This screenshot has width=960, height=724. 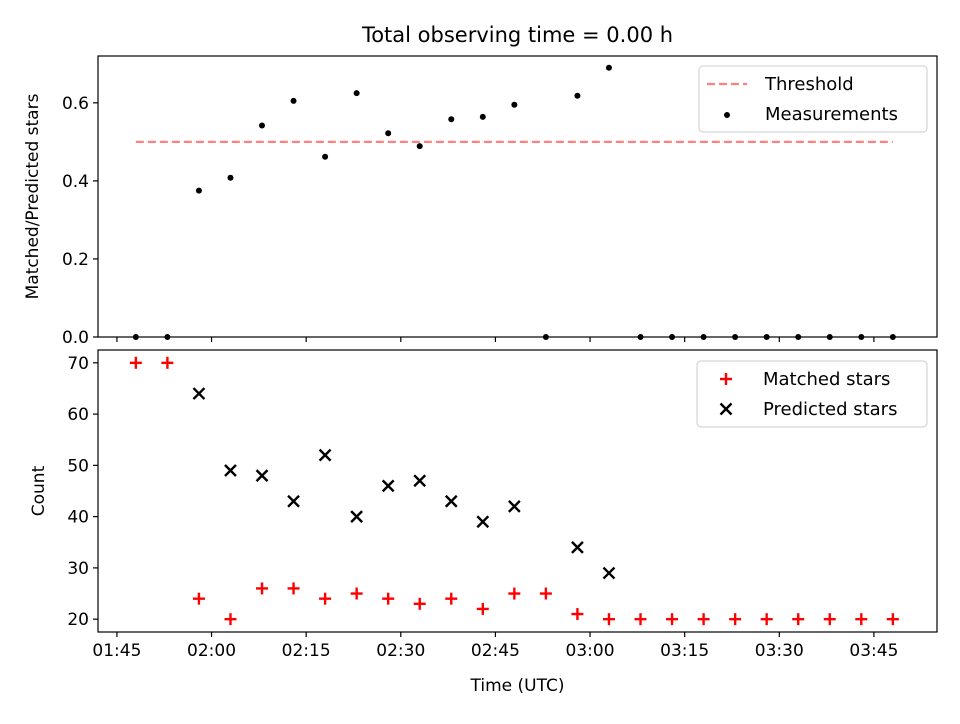 What do you see at coordinates (831, 114) in the screenshot?
I see `measurements-legend-label: Measurements` at bounding box center [831, 114].